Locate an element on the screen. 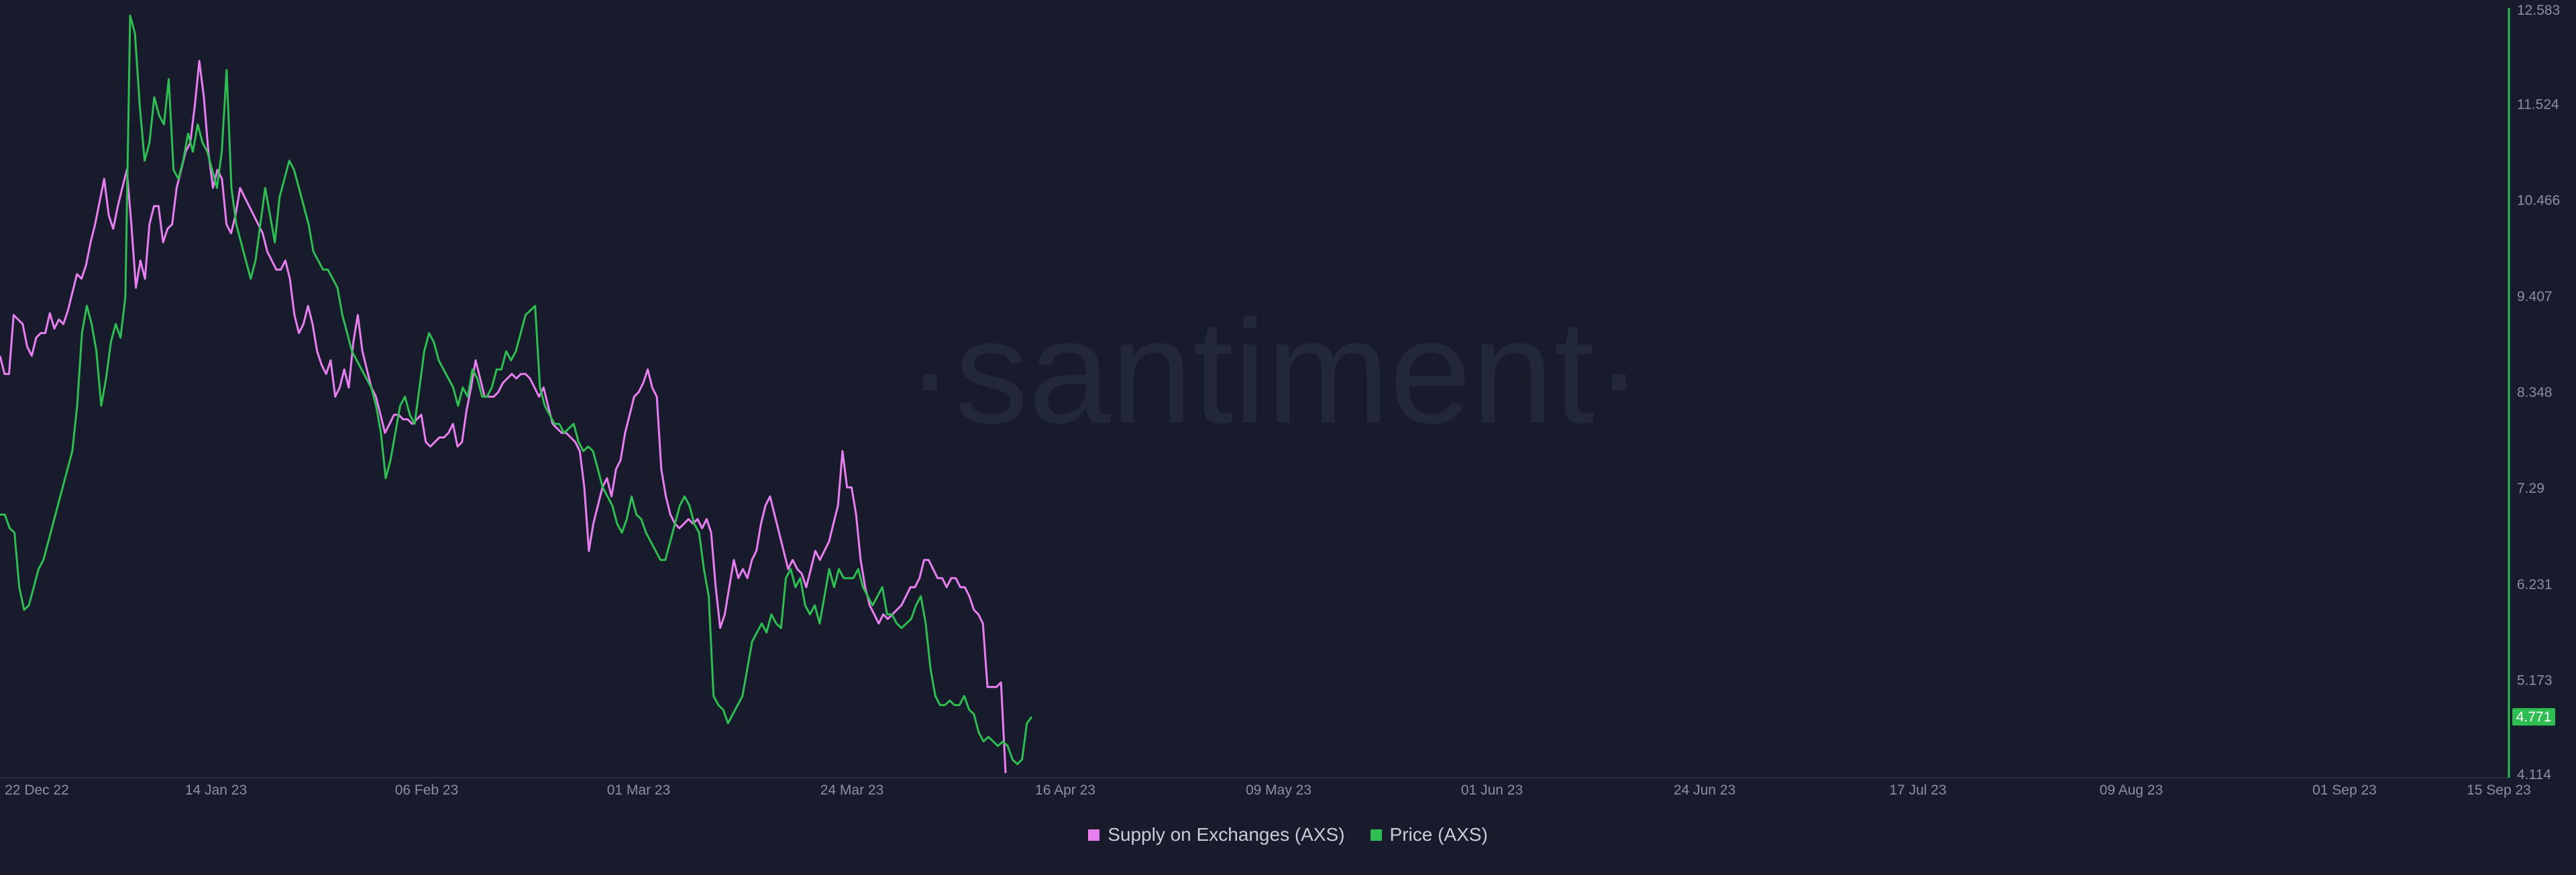 This screenshot has height=875, width=2576. current-price-label: 4.771 is located at coordinates (2534, 717).